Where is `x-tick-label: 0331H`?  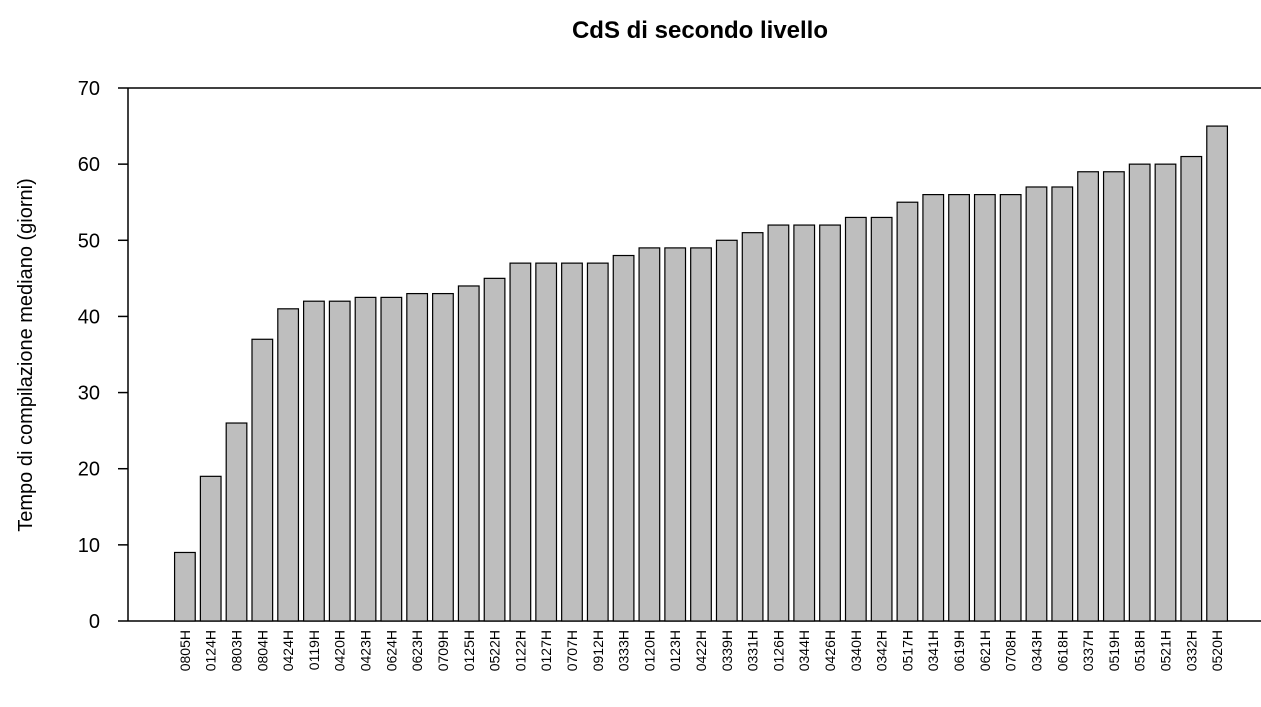 x-tick-label: 0331H is located at coordinates (753, 650).